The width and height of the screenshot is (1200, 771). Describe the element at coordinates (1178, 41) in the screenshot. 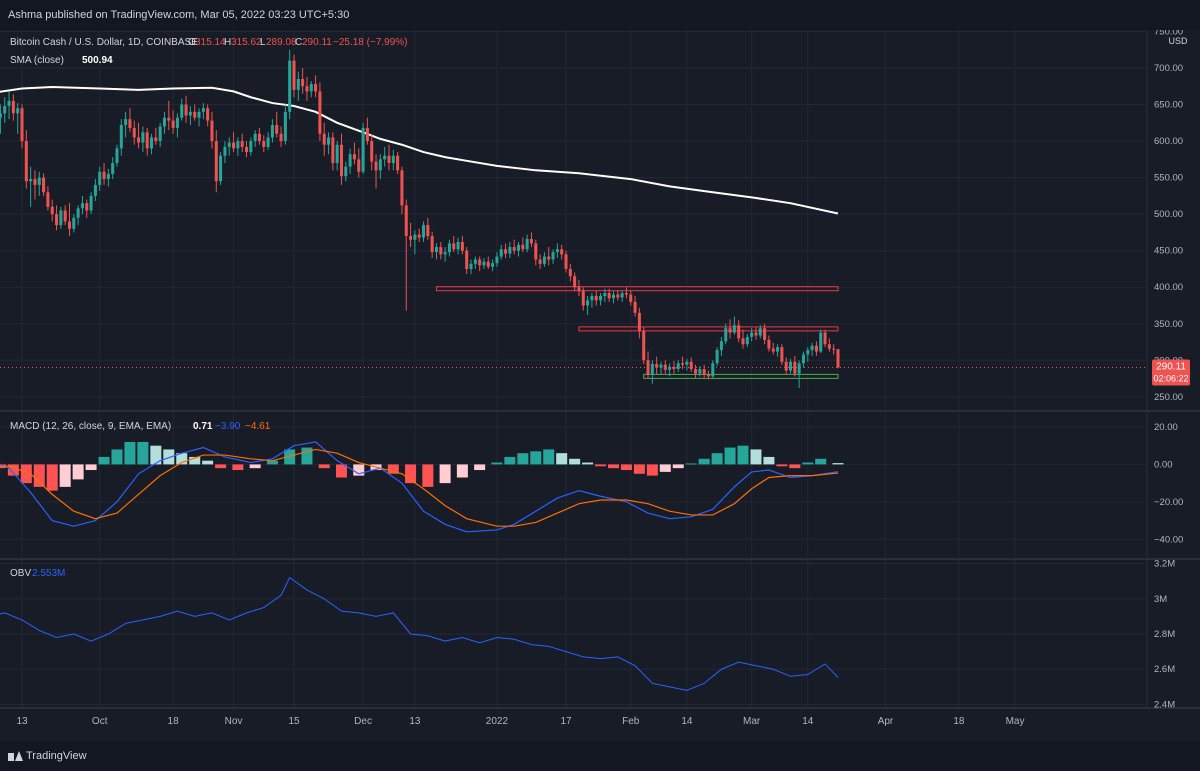

I see `currency-label: USD` at that location.